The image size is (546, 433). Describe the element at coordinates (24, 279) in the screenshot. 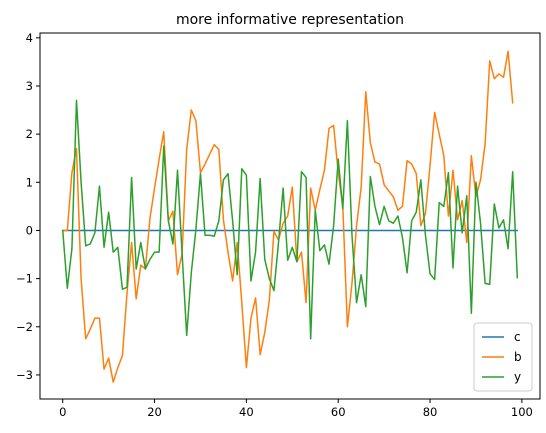

I see `y-tick-label: −1` at that location.